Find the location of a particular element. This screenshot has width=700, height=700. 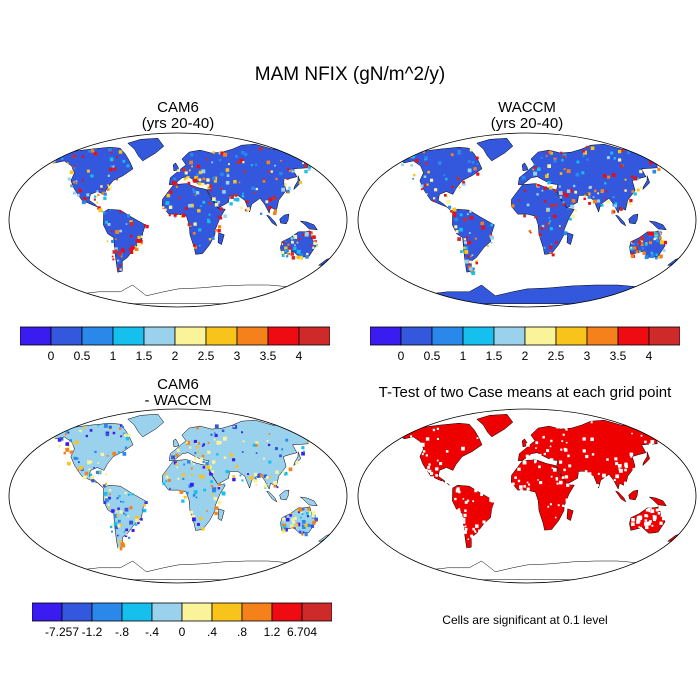

colorbar-tick-label: 1.2 is located at coordinates (272, 632).